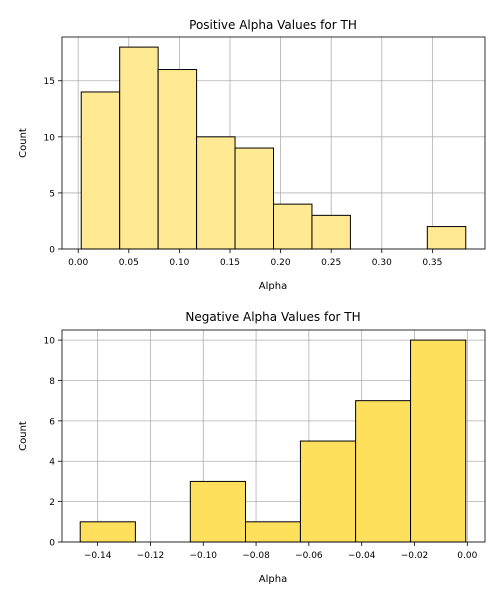 The image size is (500, 600). Describe the element at coordinates (52, 194) in the screenshot. I see `y-tick-label: 5` at that location.